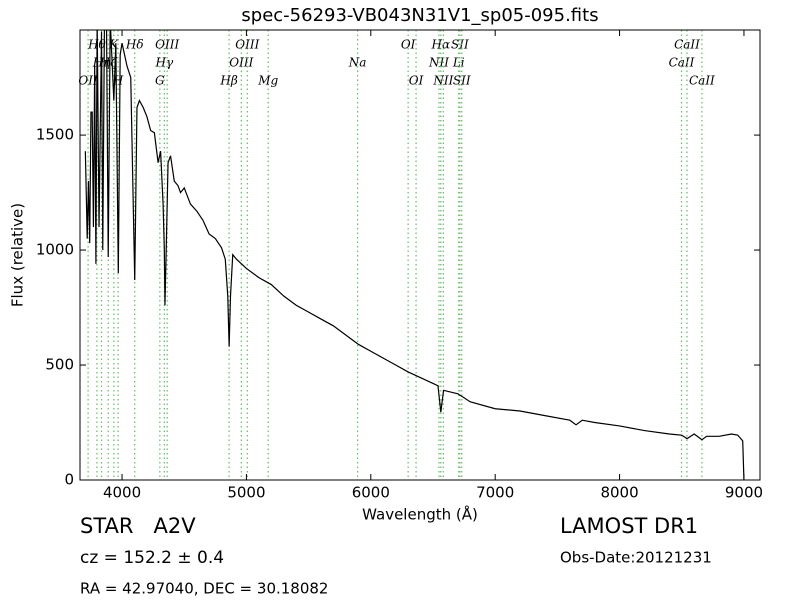 Image resolution: width=800 pixels, height=600 pixels. Describe the element at coordinates (744, 493) in the screenshot. I see `x-tick-label: 9000` at that location.